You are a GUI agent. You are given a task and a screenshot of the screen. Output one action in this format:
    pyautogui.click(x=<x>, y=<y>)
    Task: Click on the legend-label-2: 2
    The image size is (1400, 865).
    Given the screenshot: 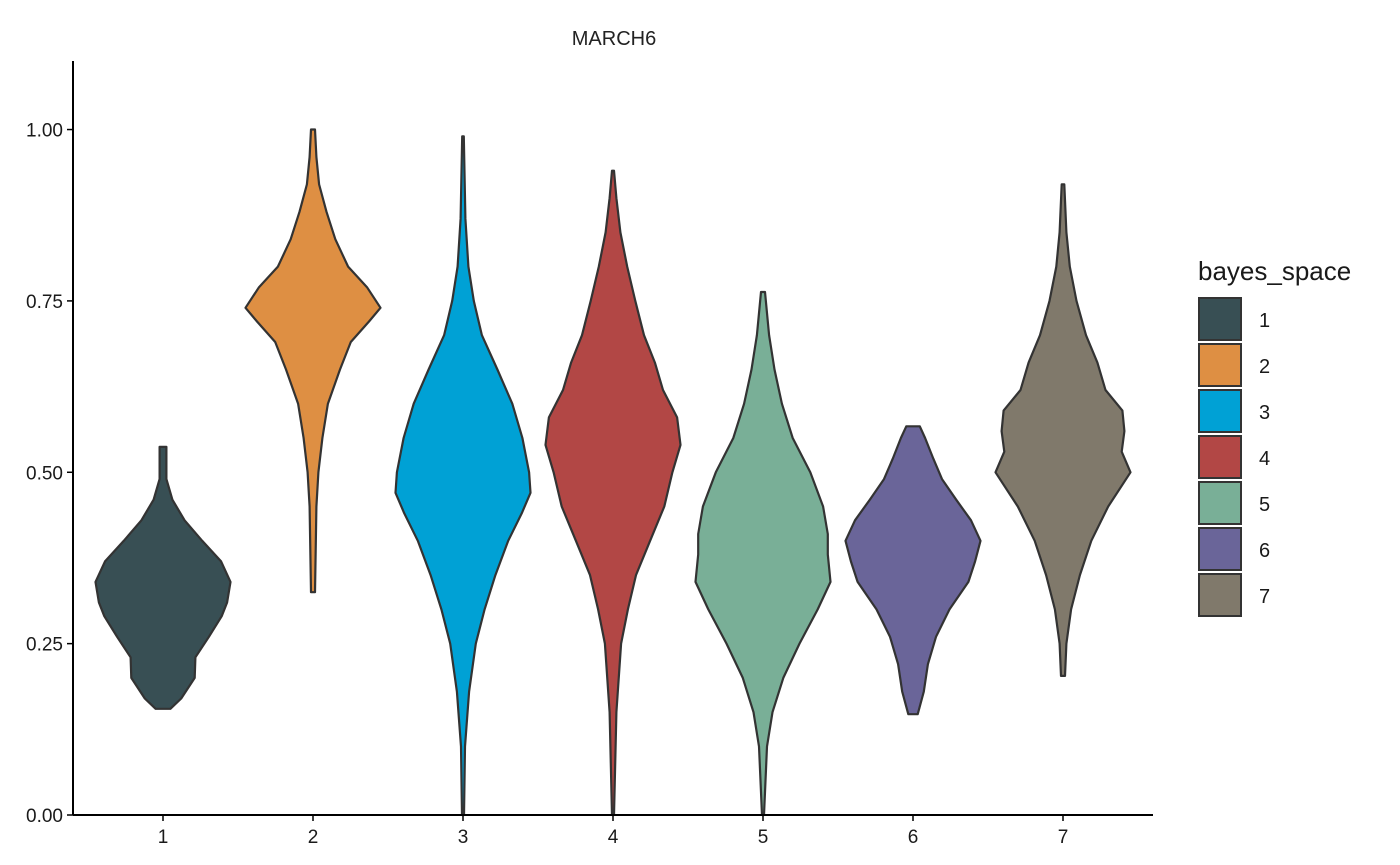 What is the action you would take?
    pyautogui.click(x=1264, y=367)
    